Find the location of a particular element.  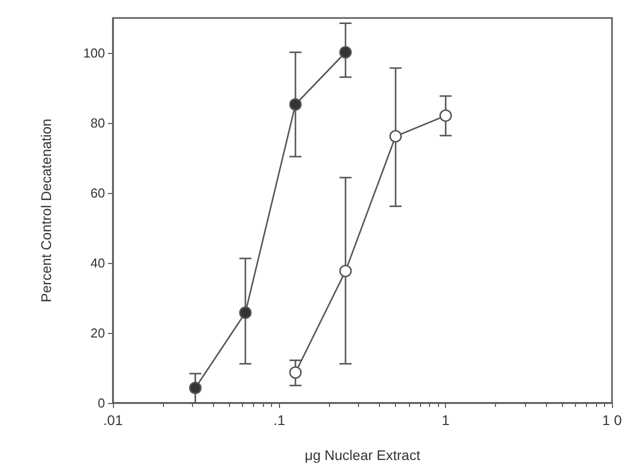

y-tick-label: 40 is located at coordinates (97, 263).